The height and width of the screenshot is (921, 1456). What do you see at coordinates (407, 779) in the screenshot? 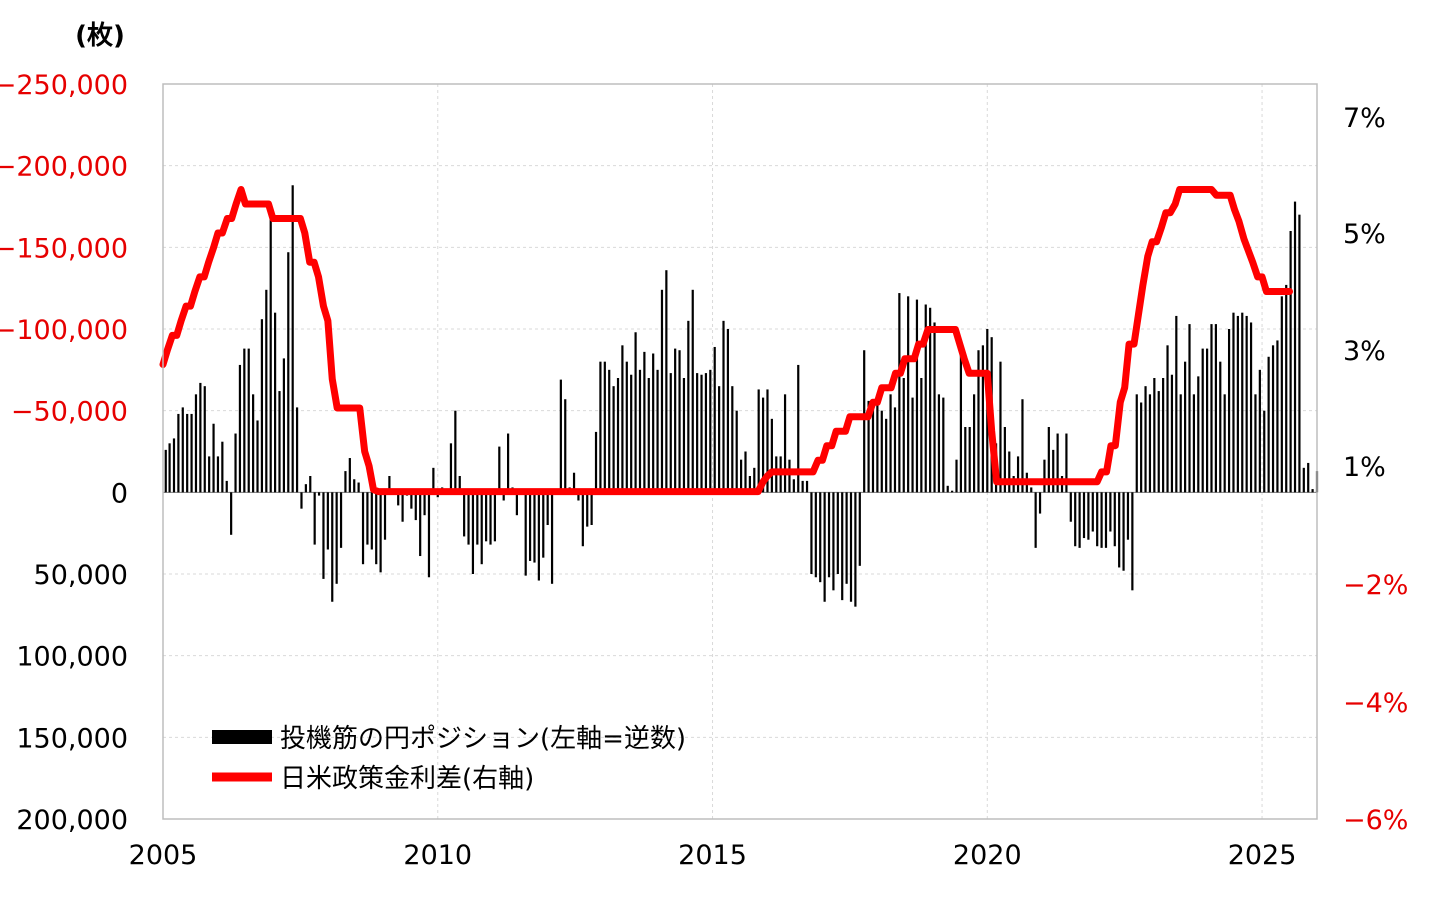
I see `legend-label-rate-diff: 日米政策金利差(右軸)` at bounding box center [407, 779].